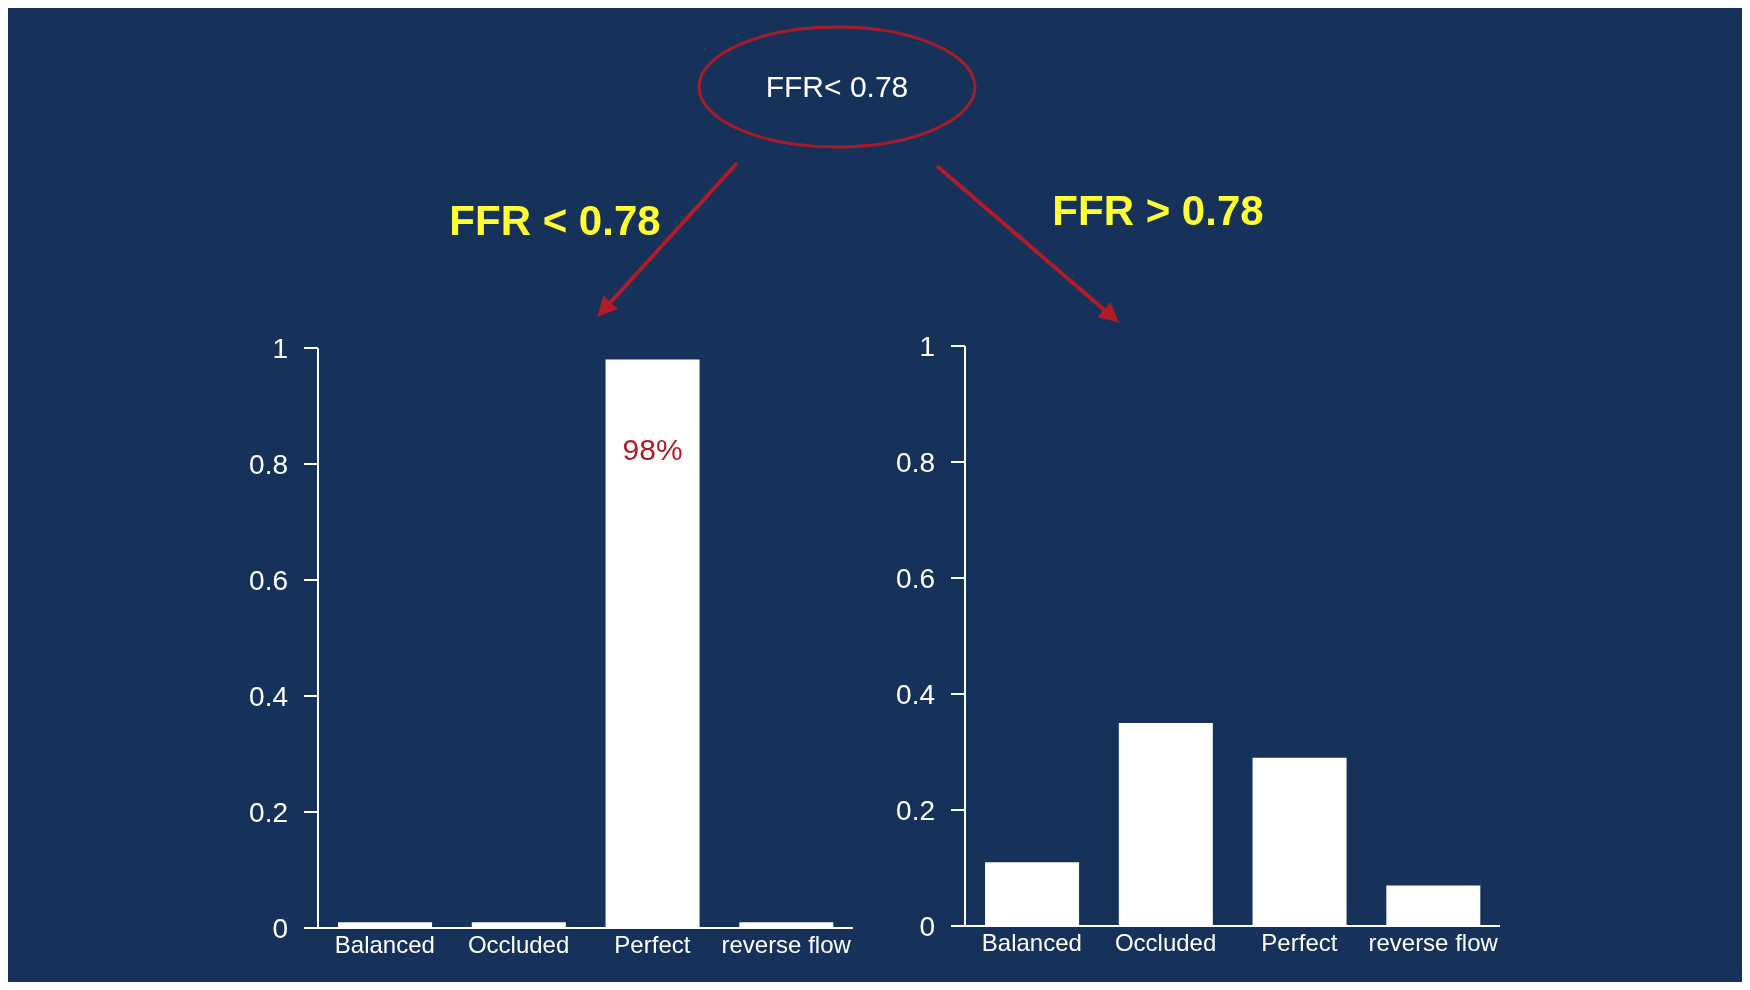 The image size is (1750, 990). I want to click on text: FFR< 0.78, so click(837, 86).